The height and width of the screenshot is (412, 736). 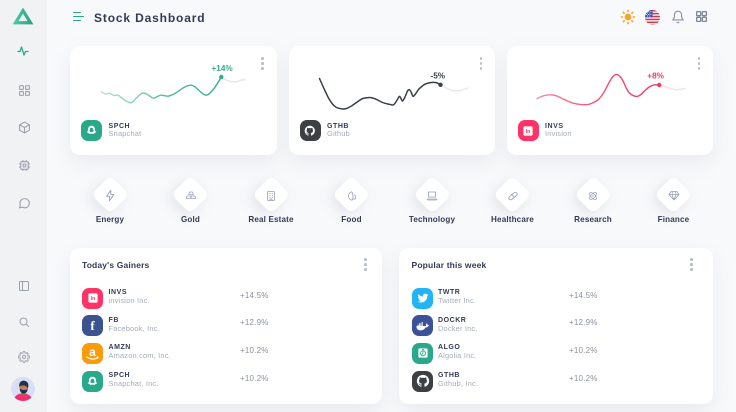 I want to click on svg-text: +14%, so click(x=223, y=68).